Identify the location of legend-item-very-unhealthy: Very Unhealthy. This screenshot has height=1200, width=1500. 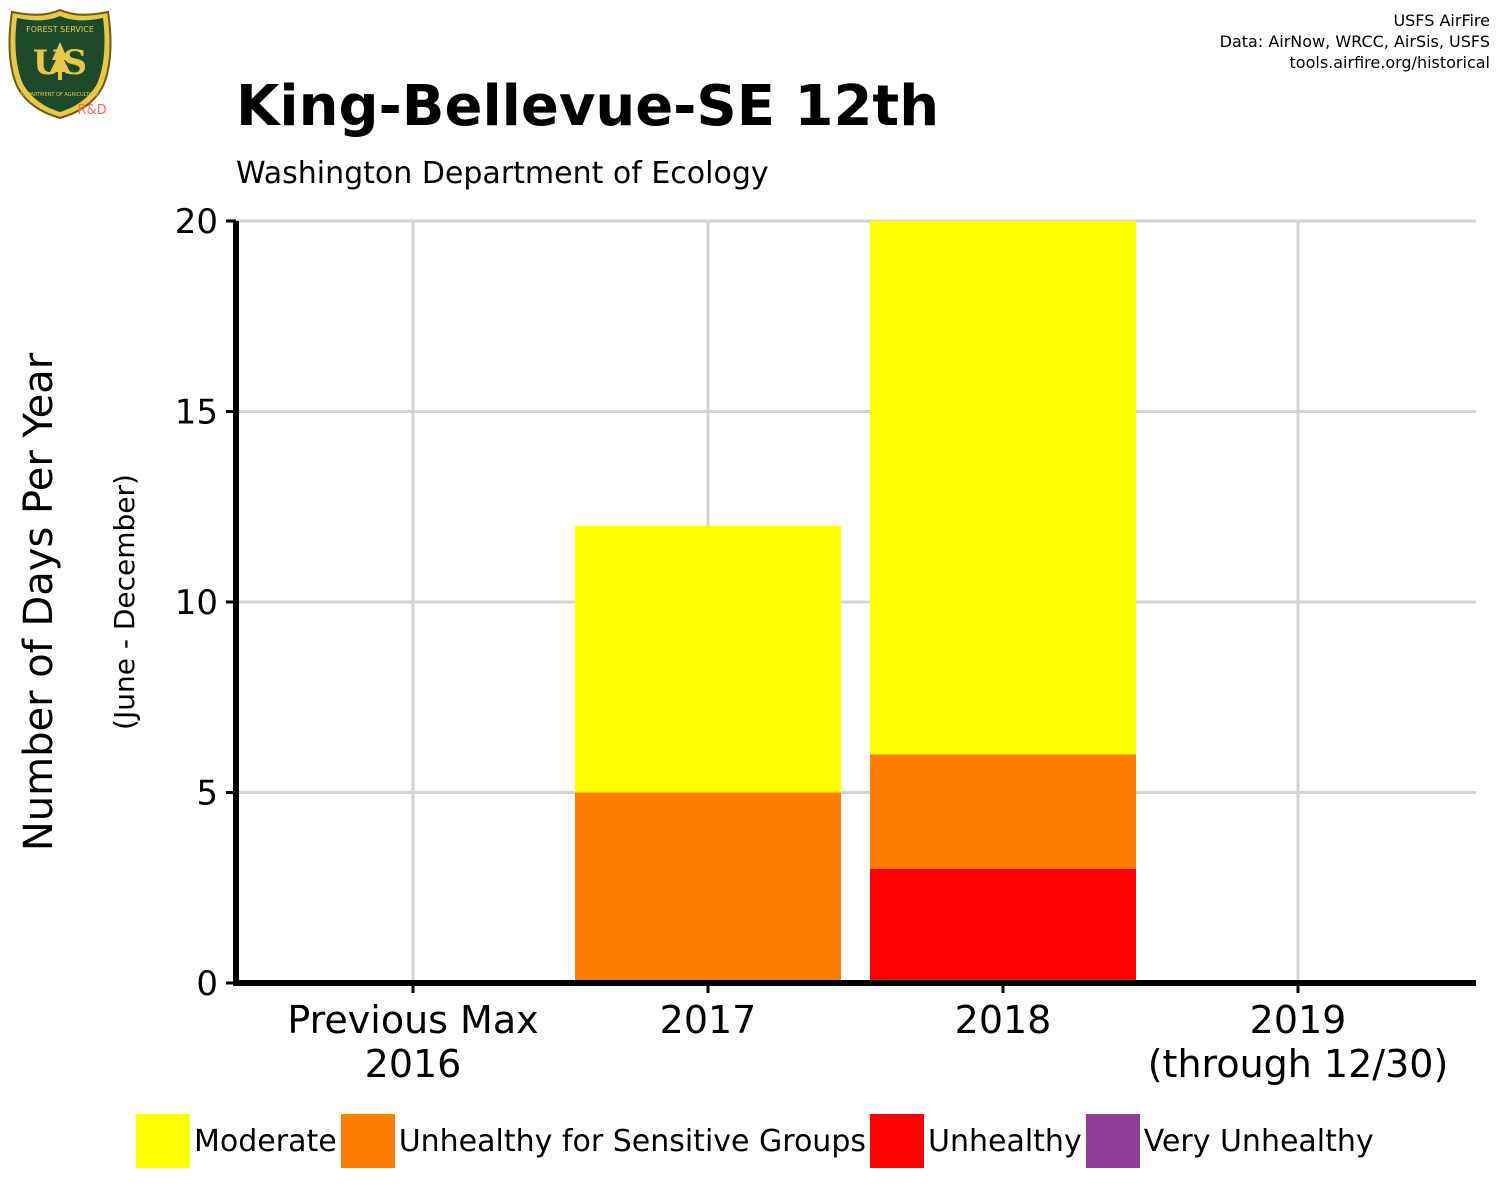
(1229, 1141).